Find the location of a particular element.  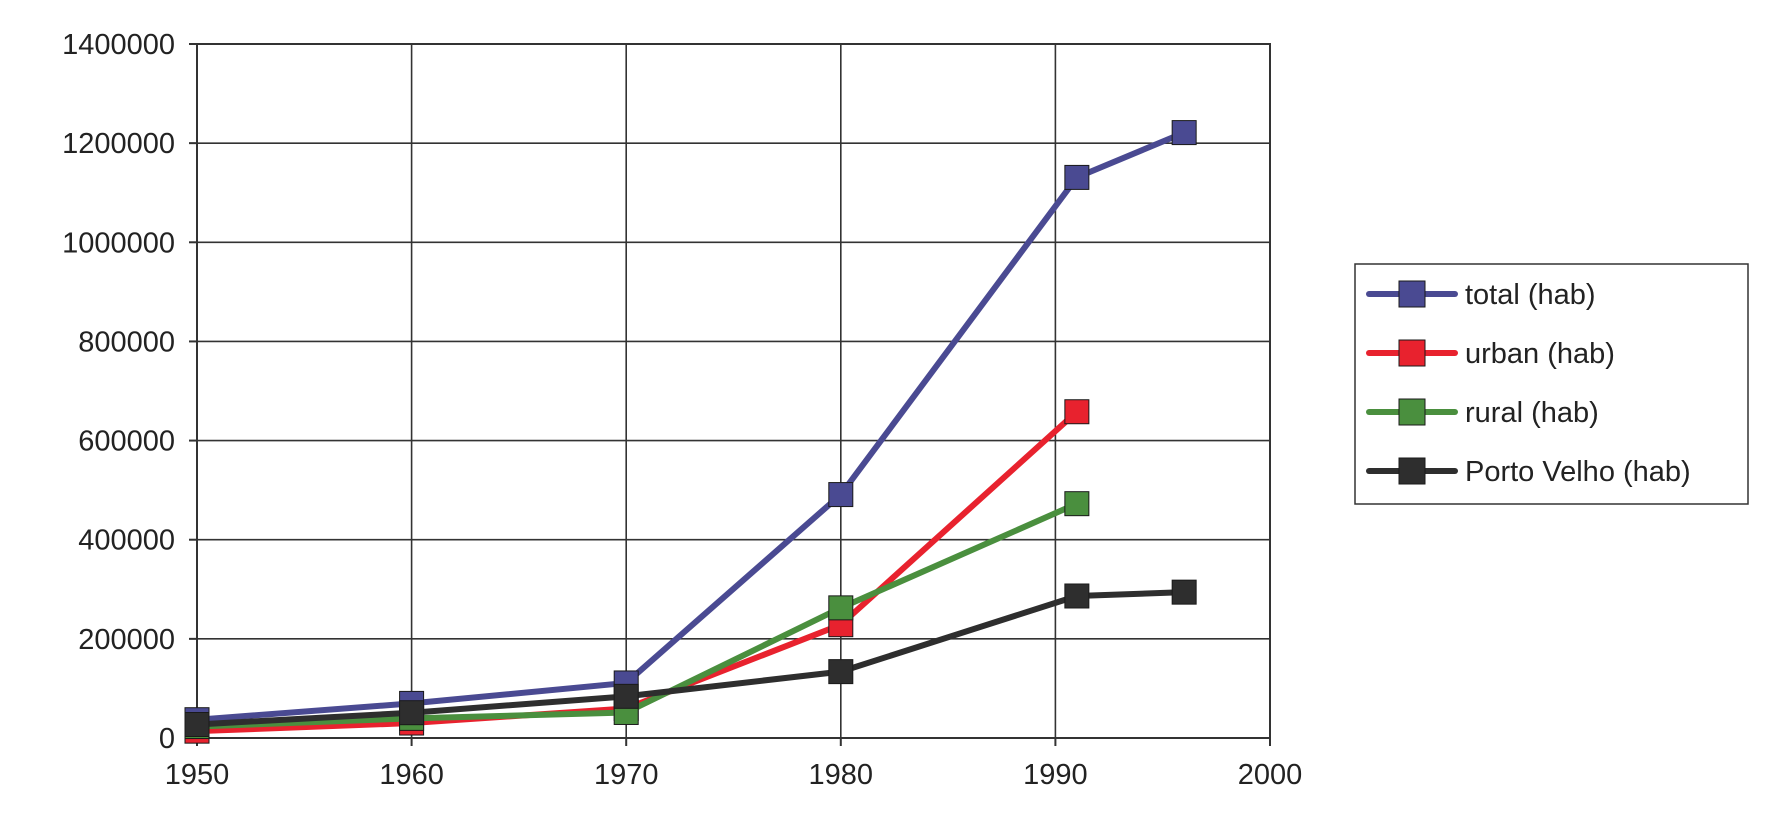

legend-item-rural-hab: rural (hab) is located at coordinates (1482, 413).